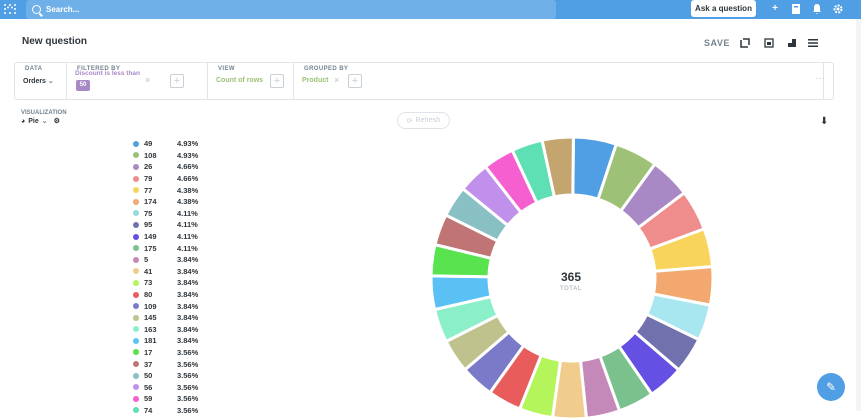 The height and width of the screenshot is (420, 861). What do you see at coordinates (277, 81) in the screenshot?
I see `add-aggregation-button: +` at bounding box center [277, 81].